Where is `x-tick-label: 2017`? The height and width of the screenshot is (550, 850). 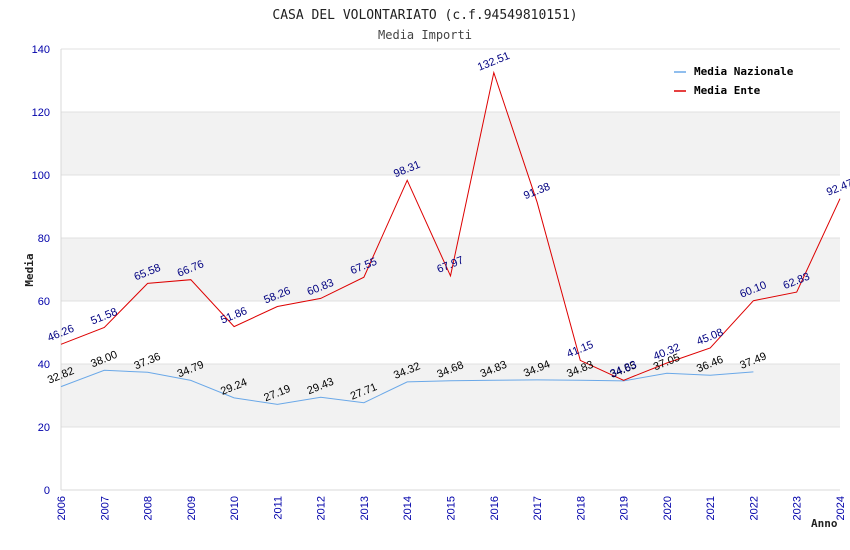
x-tick-label: 2017 is located at coordinates (538, 508).